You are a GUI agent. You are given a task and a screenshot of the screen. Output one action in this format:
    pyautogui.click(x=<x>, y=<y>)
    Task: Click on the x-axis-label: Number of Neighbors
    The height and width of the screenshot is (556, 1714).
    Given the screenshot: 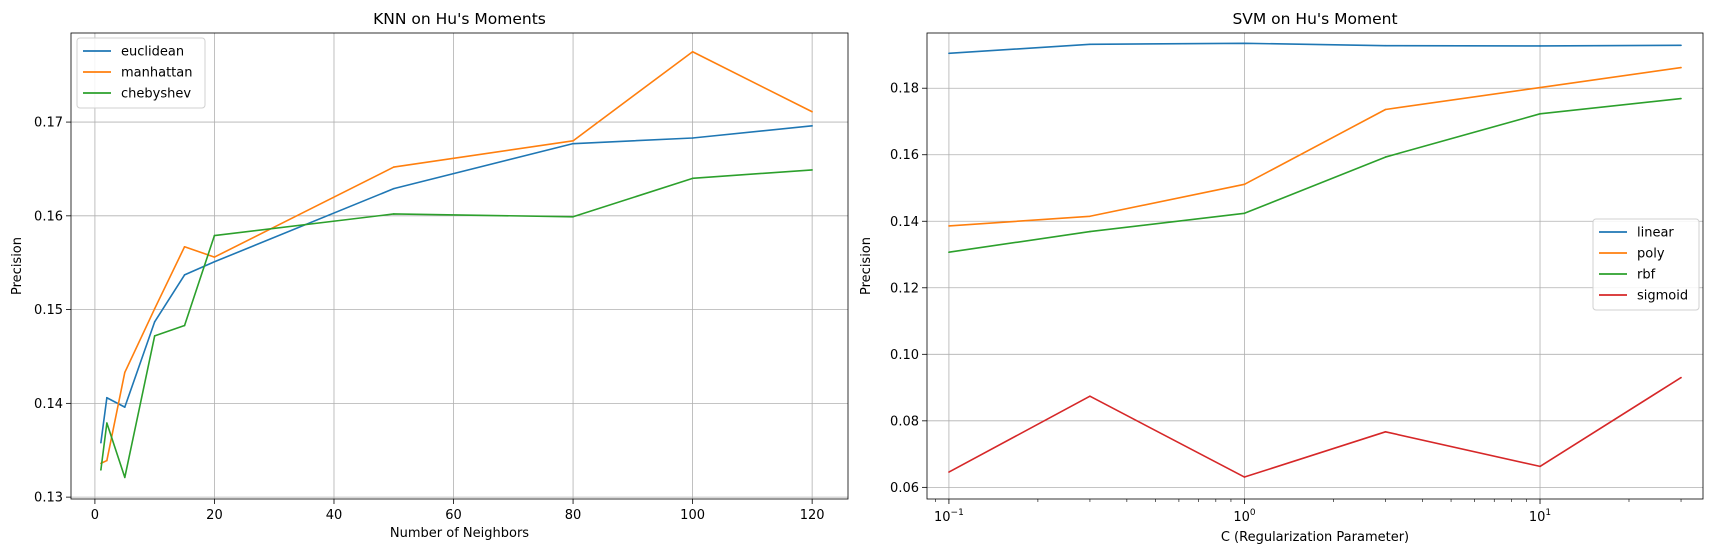 What is the action you would take?
    pyautogui.click(x=459, y=533)
    